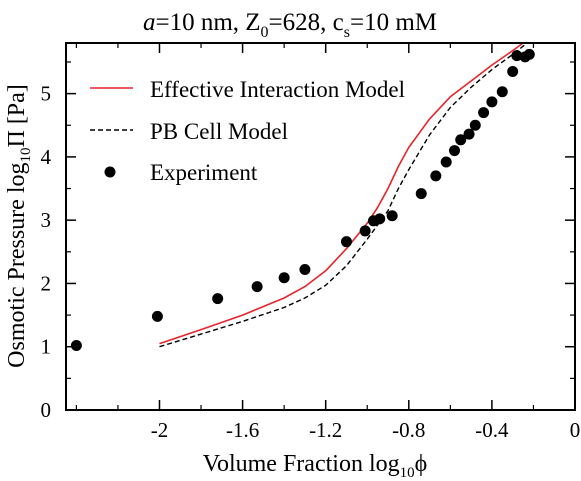 This screenshot has width=581, height=481. I want to click on y-axis-label: Osmotic Pressure log10Π [Pa], so click(19, 226).